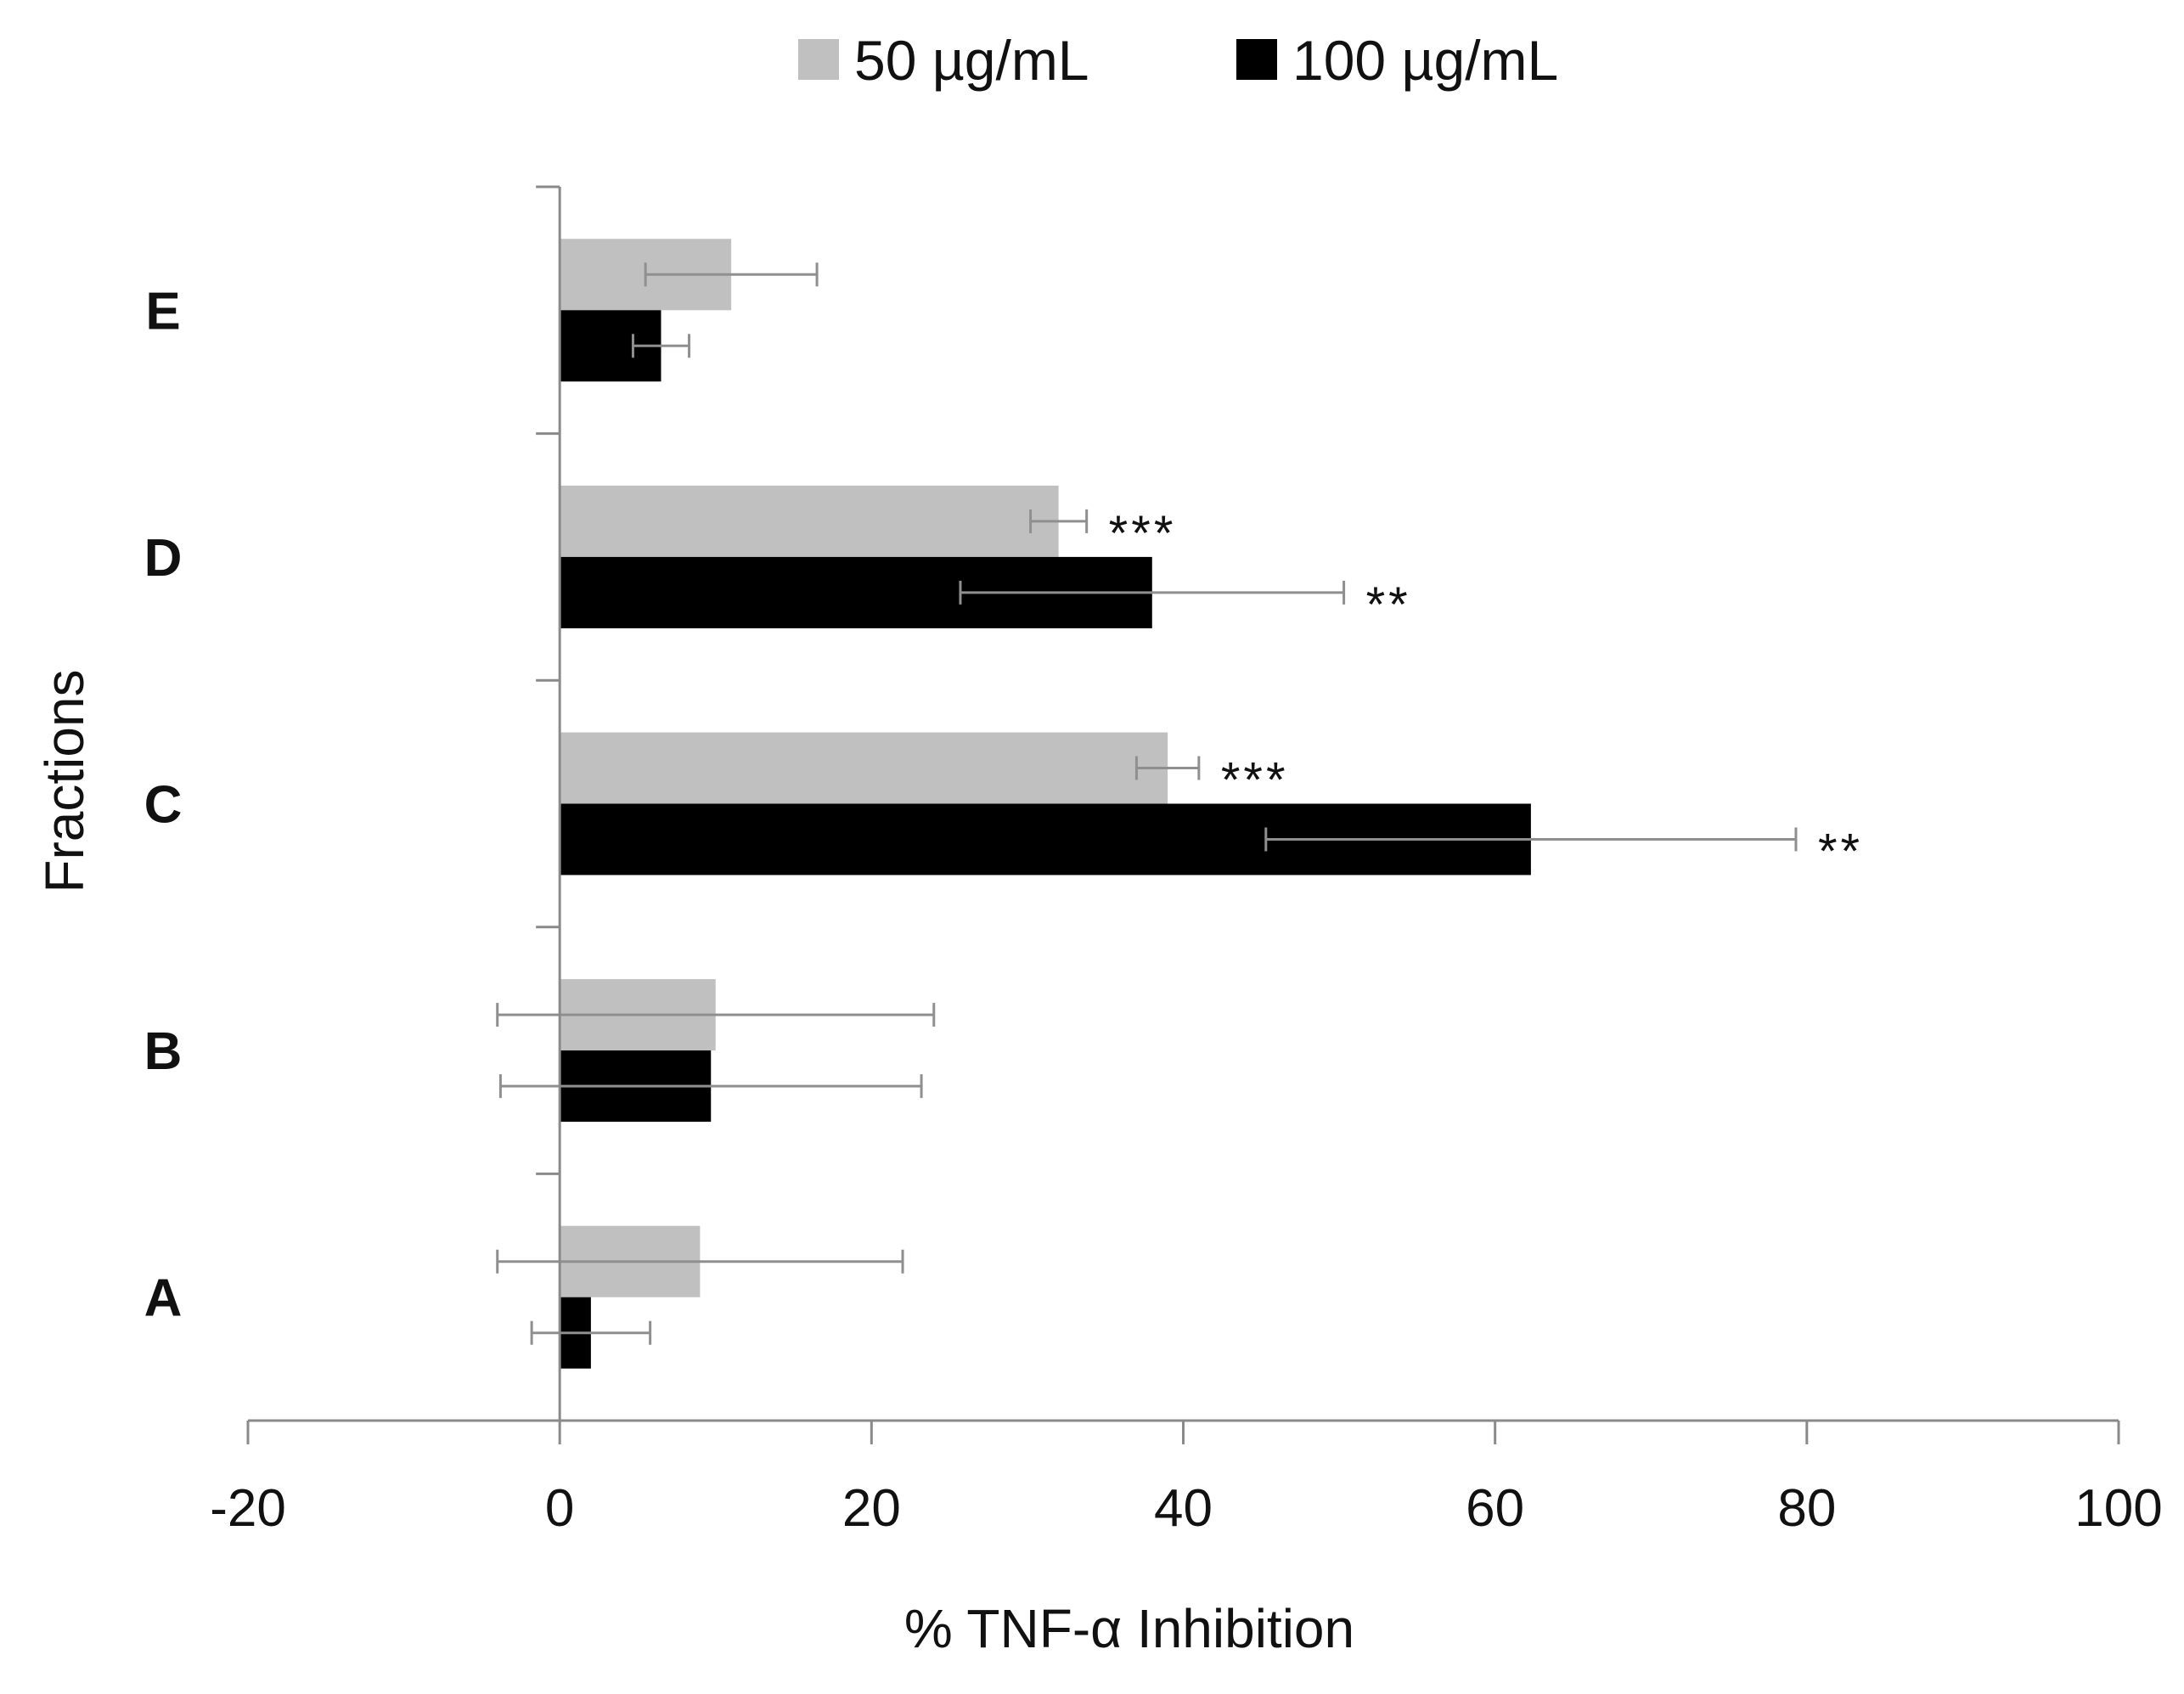  I want to click on x-tick-label: 100, so click(2118, 1508).